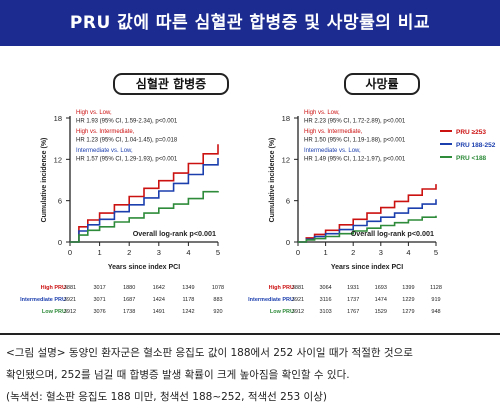  What do you see at coordinates (188, 288) in the screenshot?
I see `cv-risk-cell: 1349` at bounding box center [188, 288].